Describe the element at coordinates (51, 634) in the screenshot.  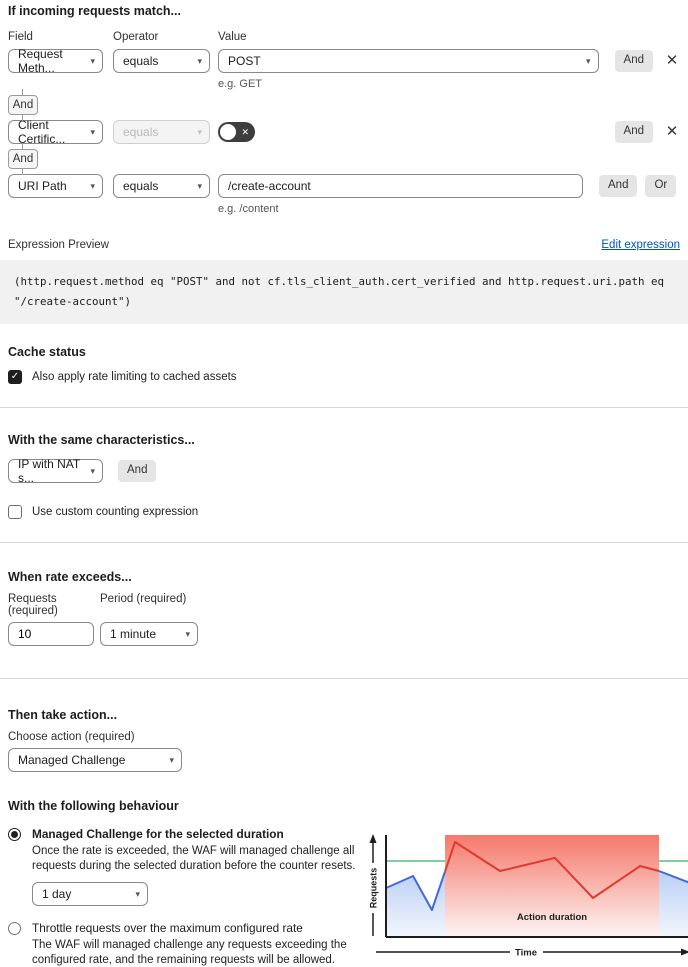
I see `requests-input` at that location.